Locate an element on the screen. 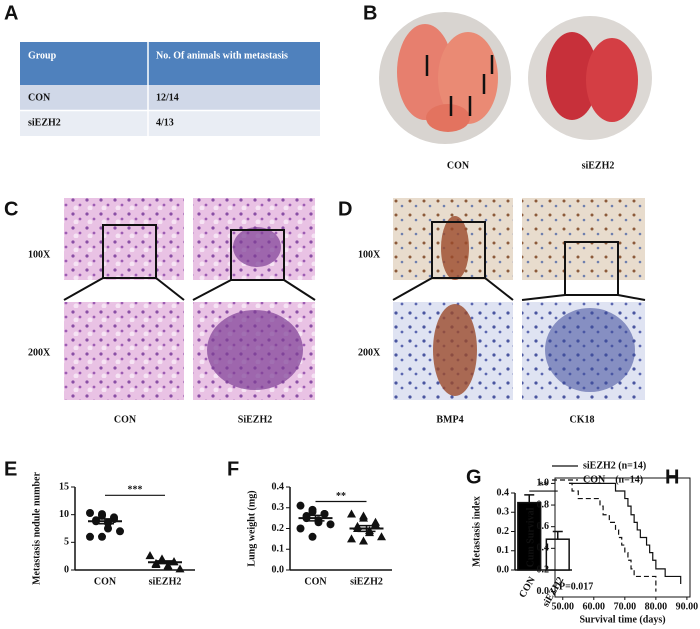 The width and height of the screenshot is (700, 629). y-tick-label: 0.3 is located at coordinates (278, 507).